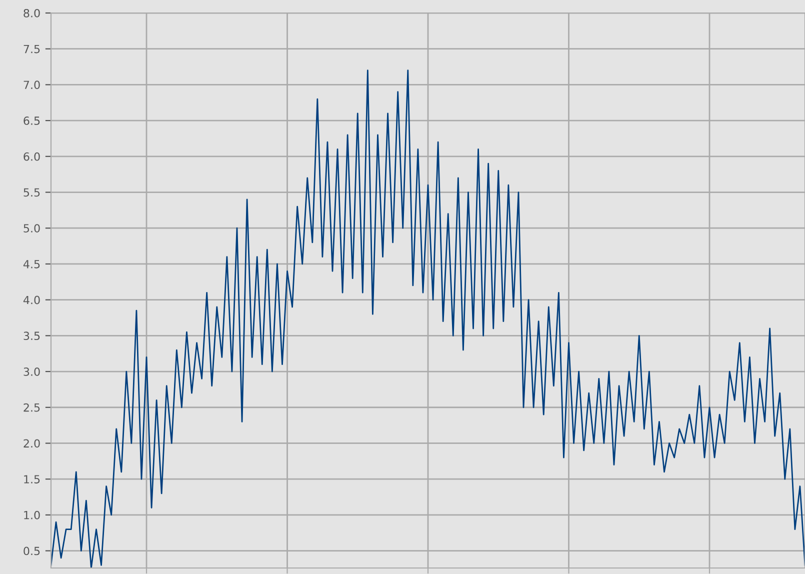  Describe the element at coordinates (32, 85) in the screenshot. I see `y-tick-label: 7.0` at that location.